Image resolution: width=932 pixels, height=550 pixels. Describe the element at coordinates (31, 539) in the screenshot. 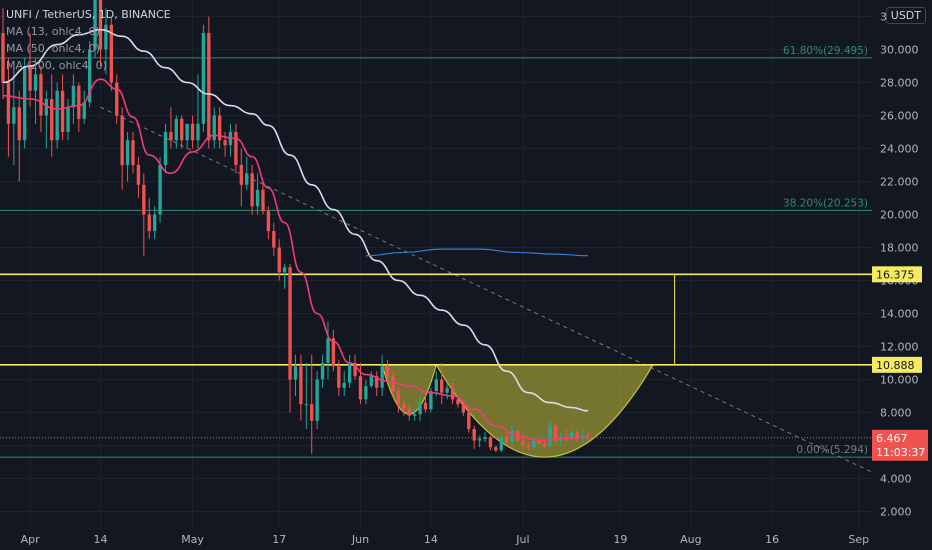

I see `x-tick-label: Apr` at that location.